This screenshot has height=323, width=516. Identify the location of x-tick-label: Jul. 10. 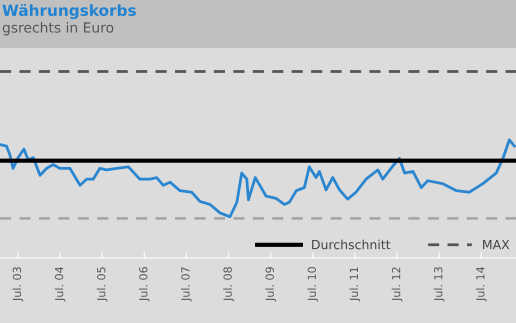
(312, 284).